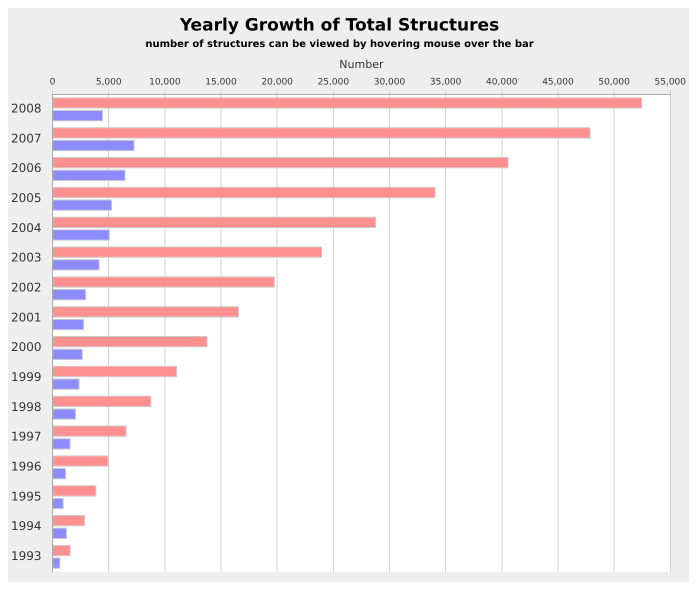  Describe the element at coordinates (502, 82) in the screenshot. I see `x-tick-label: 40,000` at that location.